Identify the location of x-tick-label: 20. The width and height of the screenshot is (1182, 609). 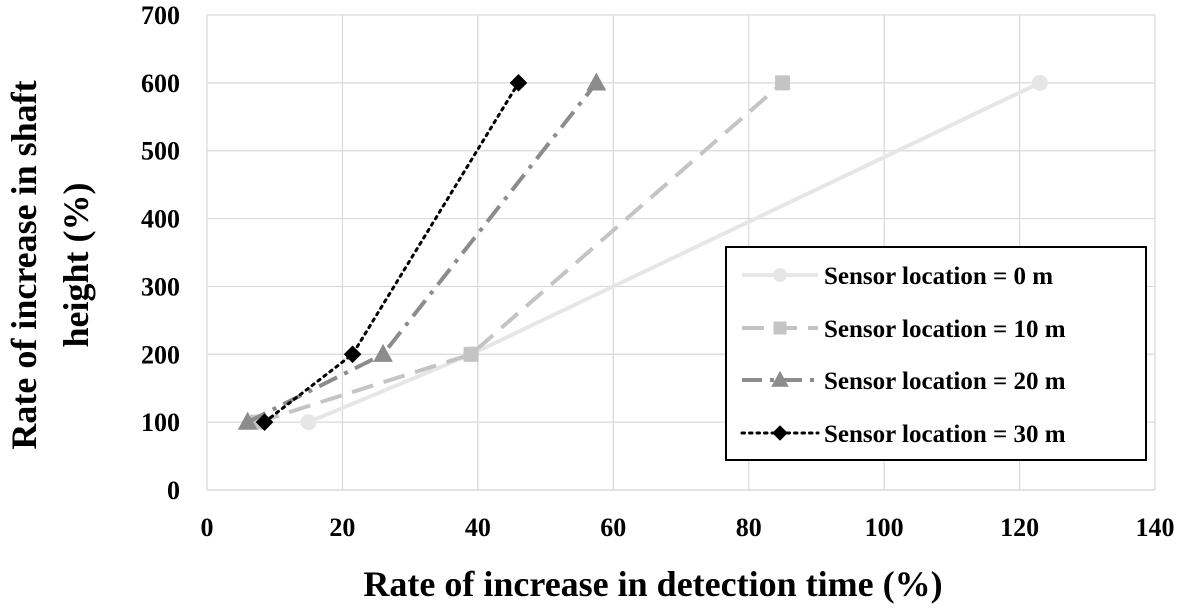
(342, 527).